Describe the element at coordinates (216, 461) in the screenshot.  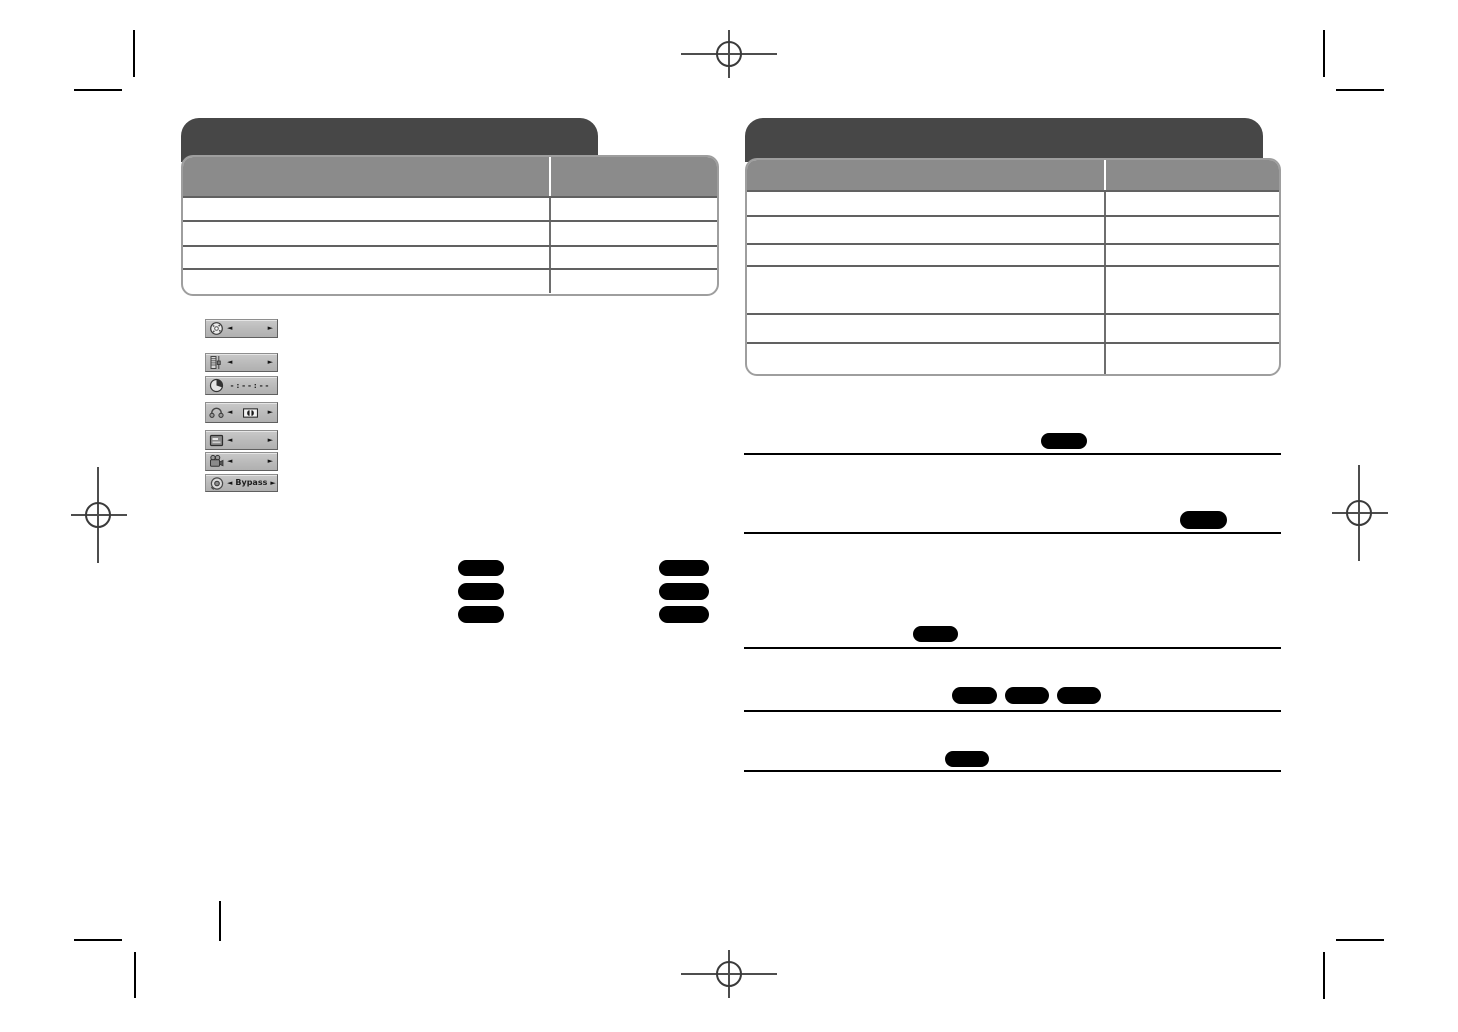
I see `camcorder-icon` at that location.